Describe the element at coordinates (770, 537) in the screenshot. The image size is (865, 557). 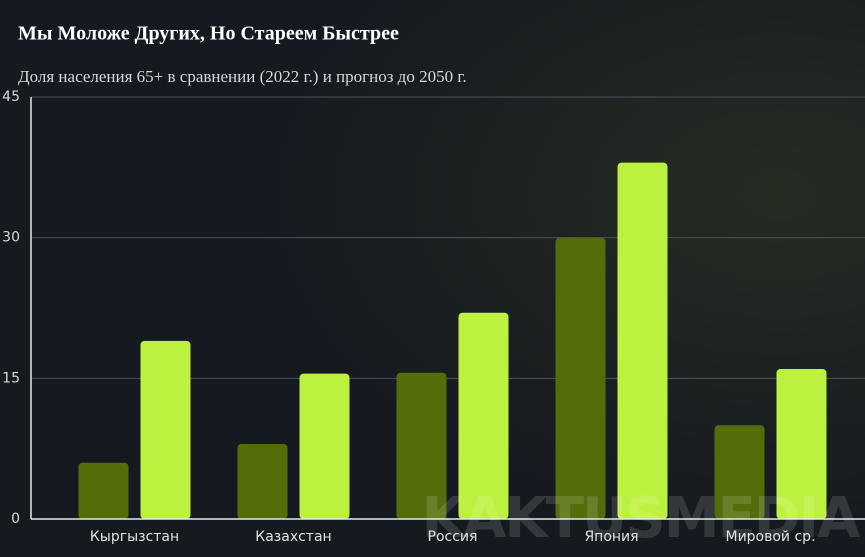
I see `x-tick-label: Мировой ср.` at that location.